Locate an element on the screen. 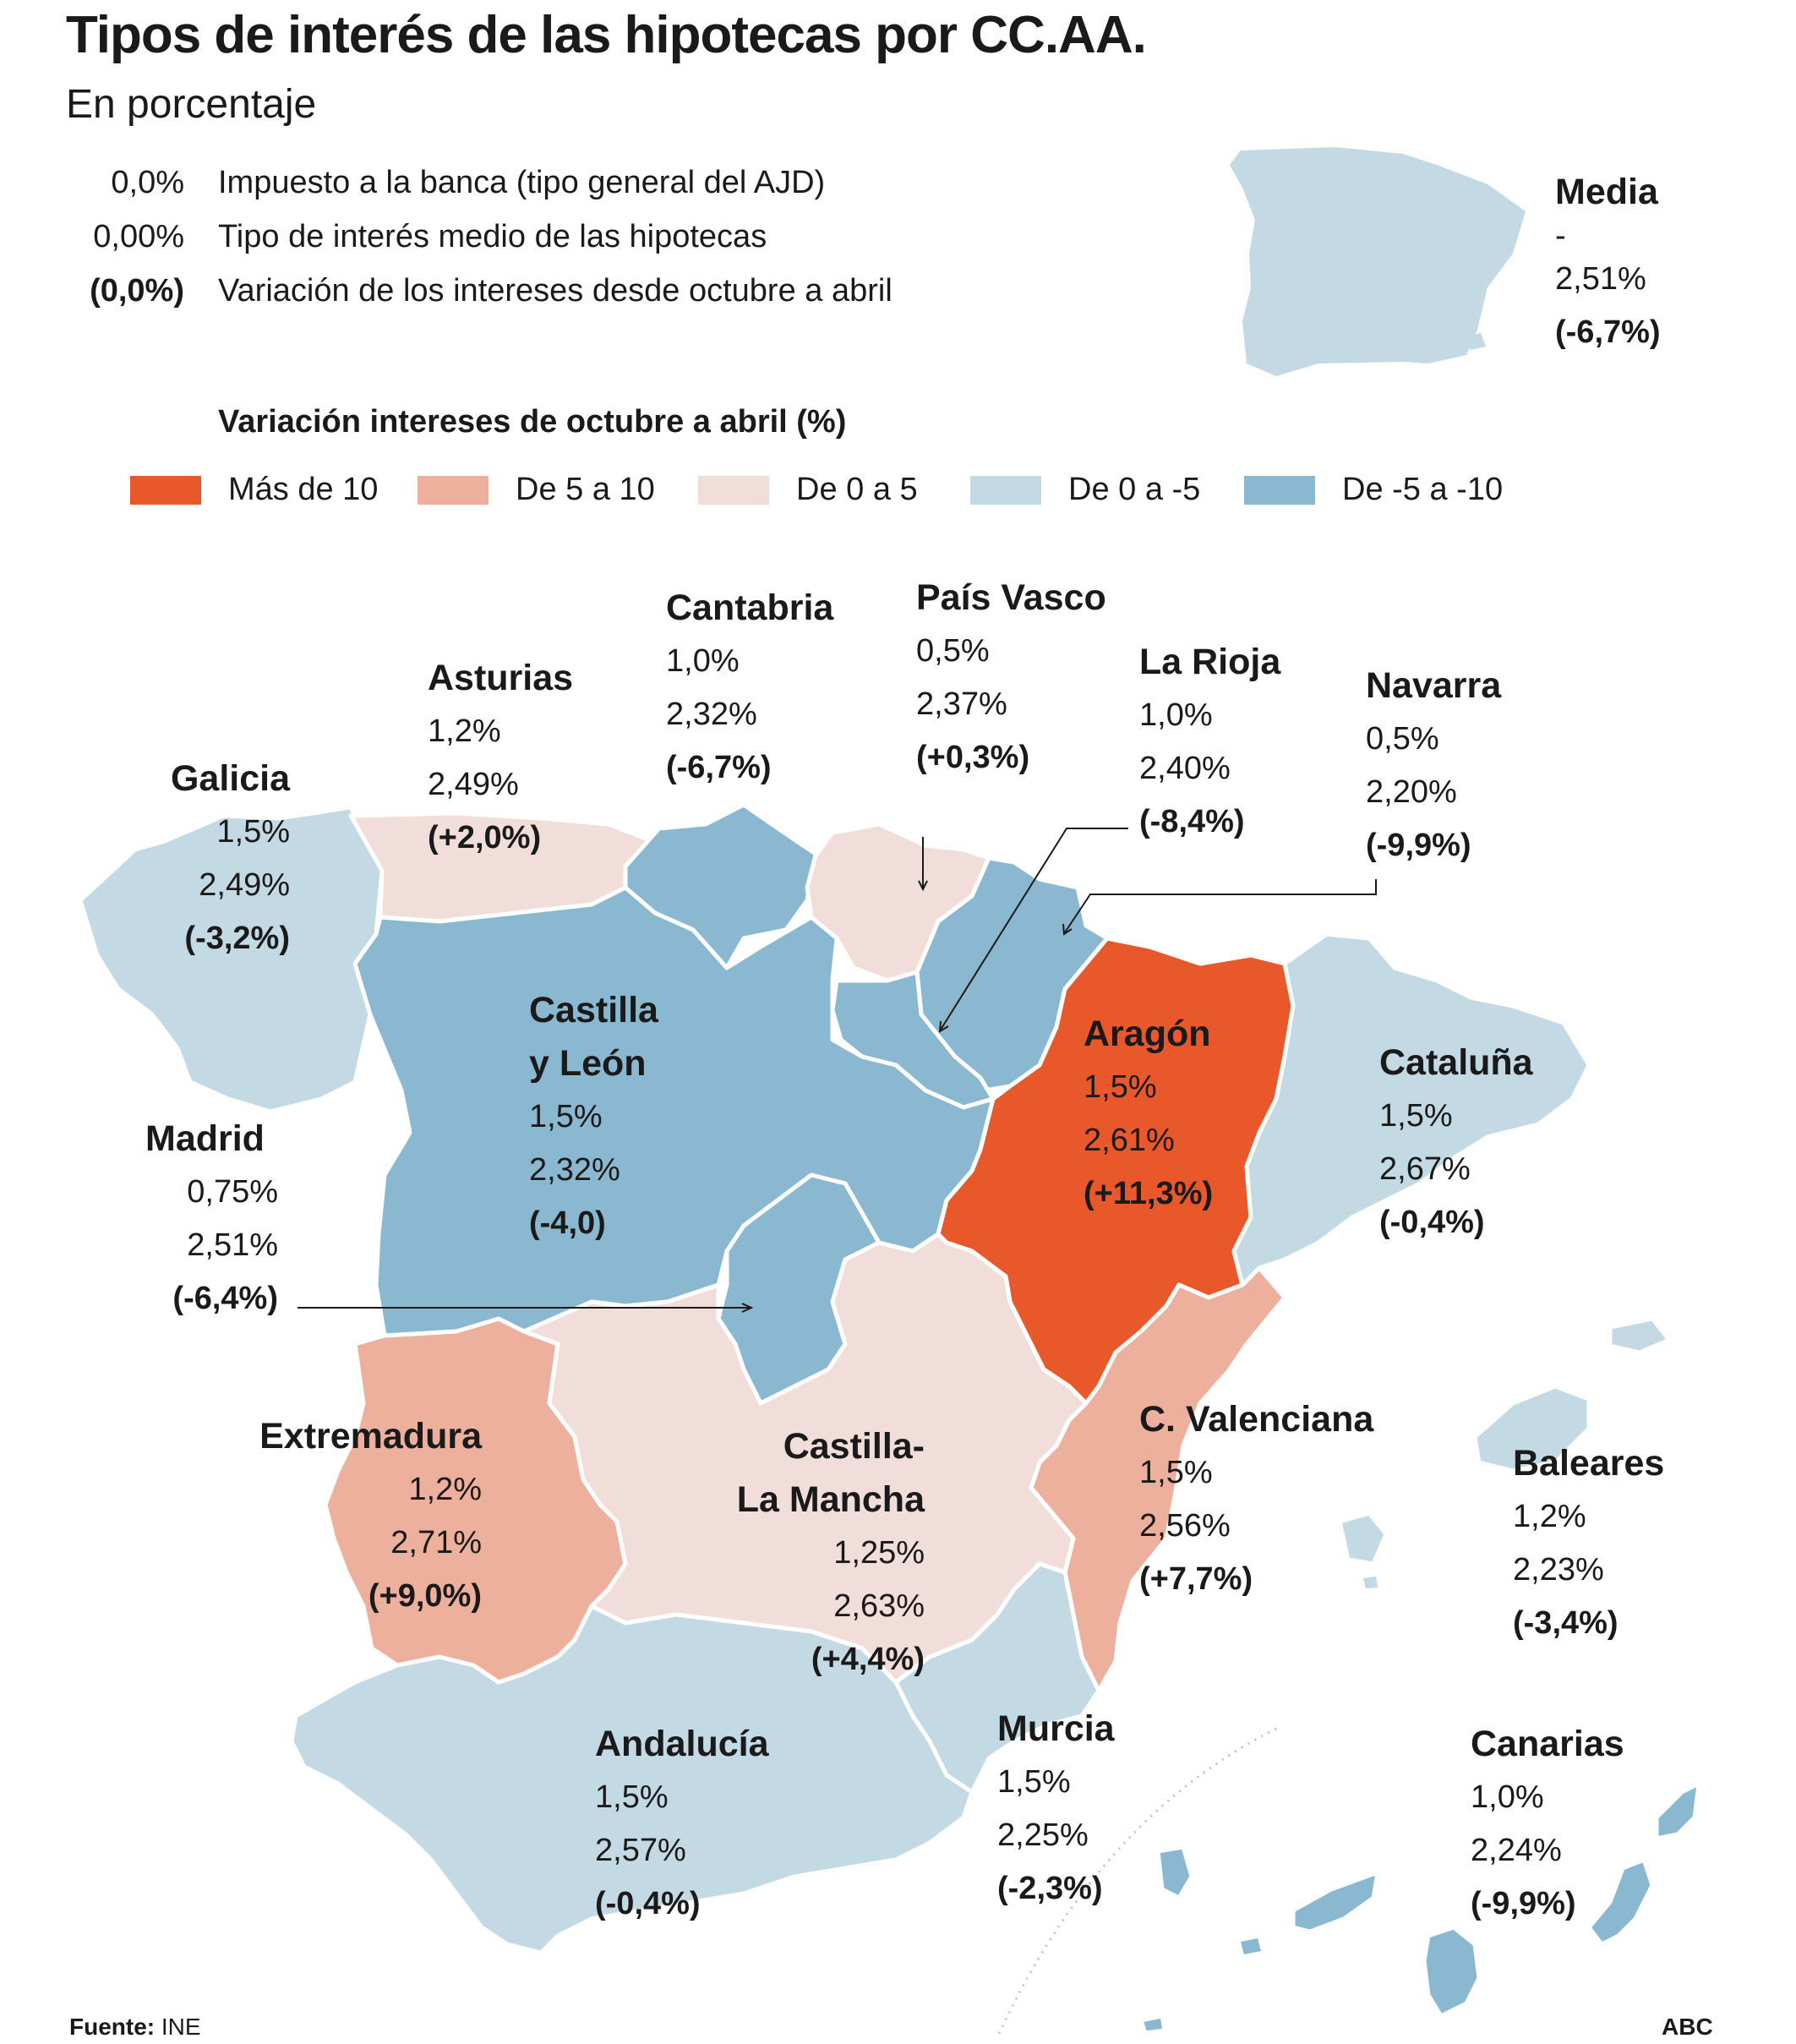 The height and width of the screenshot is (2044, 1796). label-c-valenciana: C. Valenciana 1,5% 2,56% (+7,7%) is located at coordinates (1256, 1499).